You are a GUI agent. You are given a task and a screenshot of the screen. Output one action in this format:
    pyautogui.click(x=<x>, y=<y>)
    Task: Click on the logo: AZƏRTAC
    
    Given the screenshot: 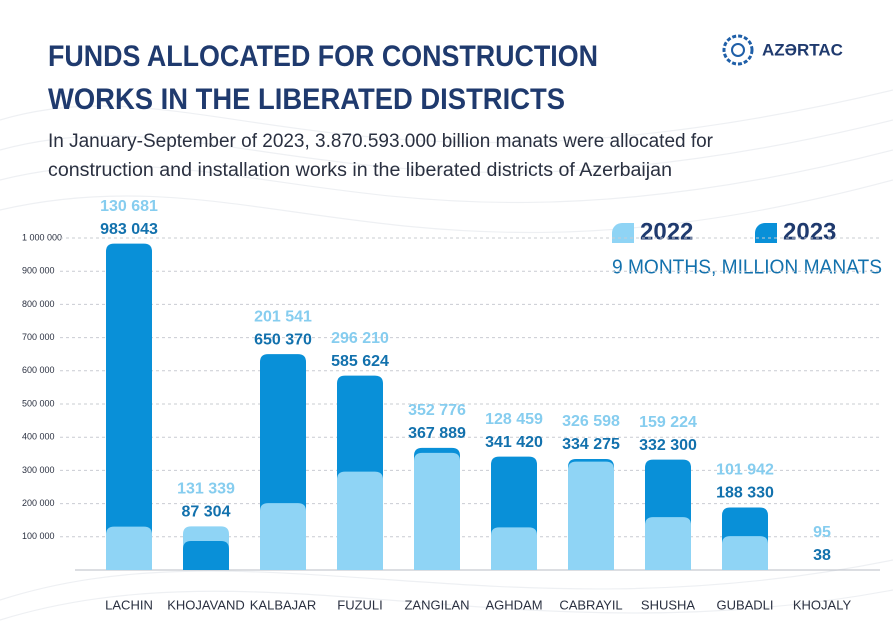 What is the action you would take?
    pyautogui.click(x=782, y=50)
    